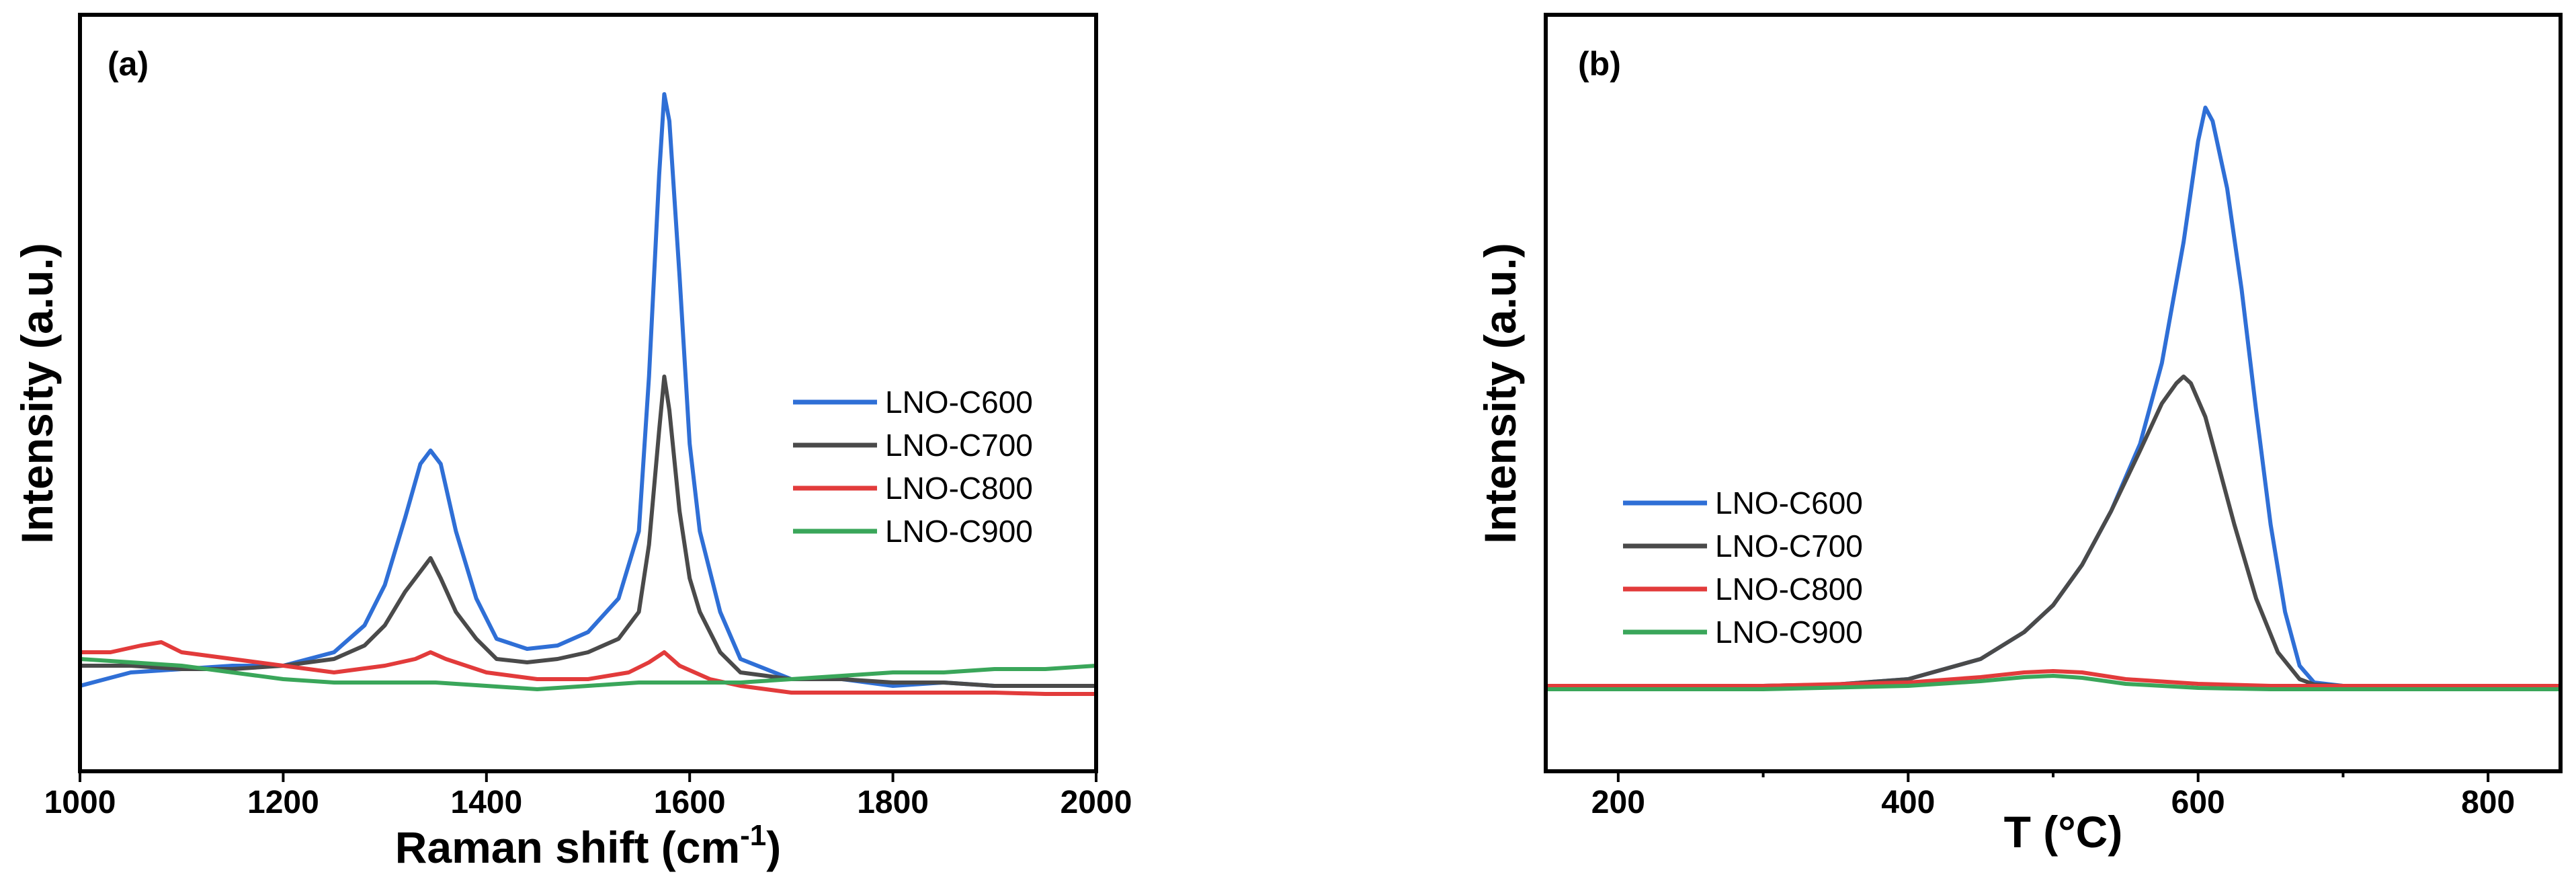 Image resolution: width=2576 pixels, height=895 pixels. I want to click on legend-label-a-lno-c800: LNO-C800, so click(959, 488).